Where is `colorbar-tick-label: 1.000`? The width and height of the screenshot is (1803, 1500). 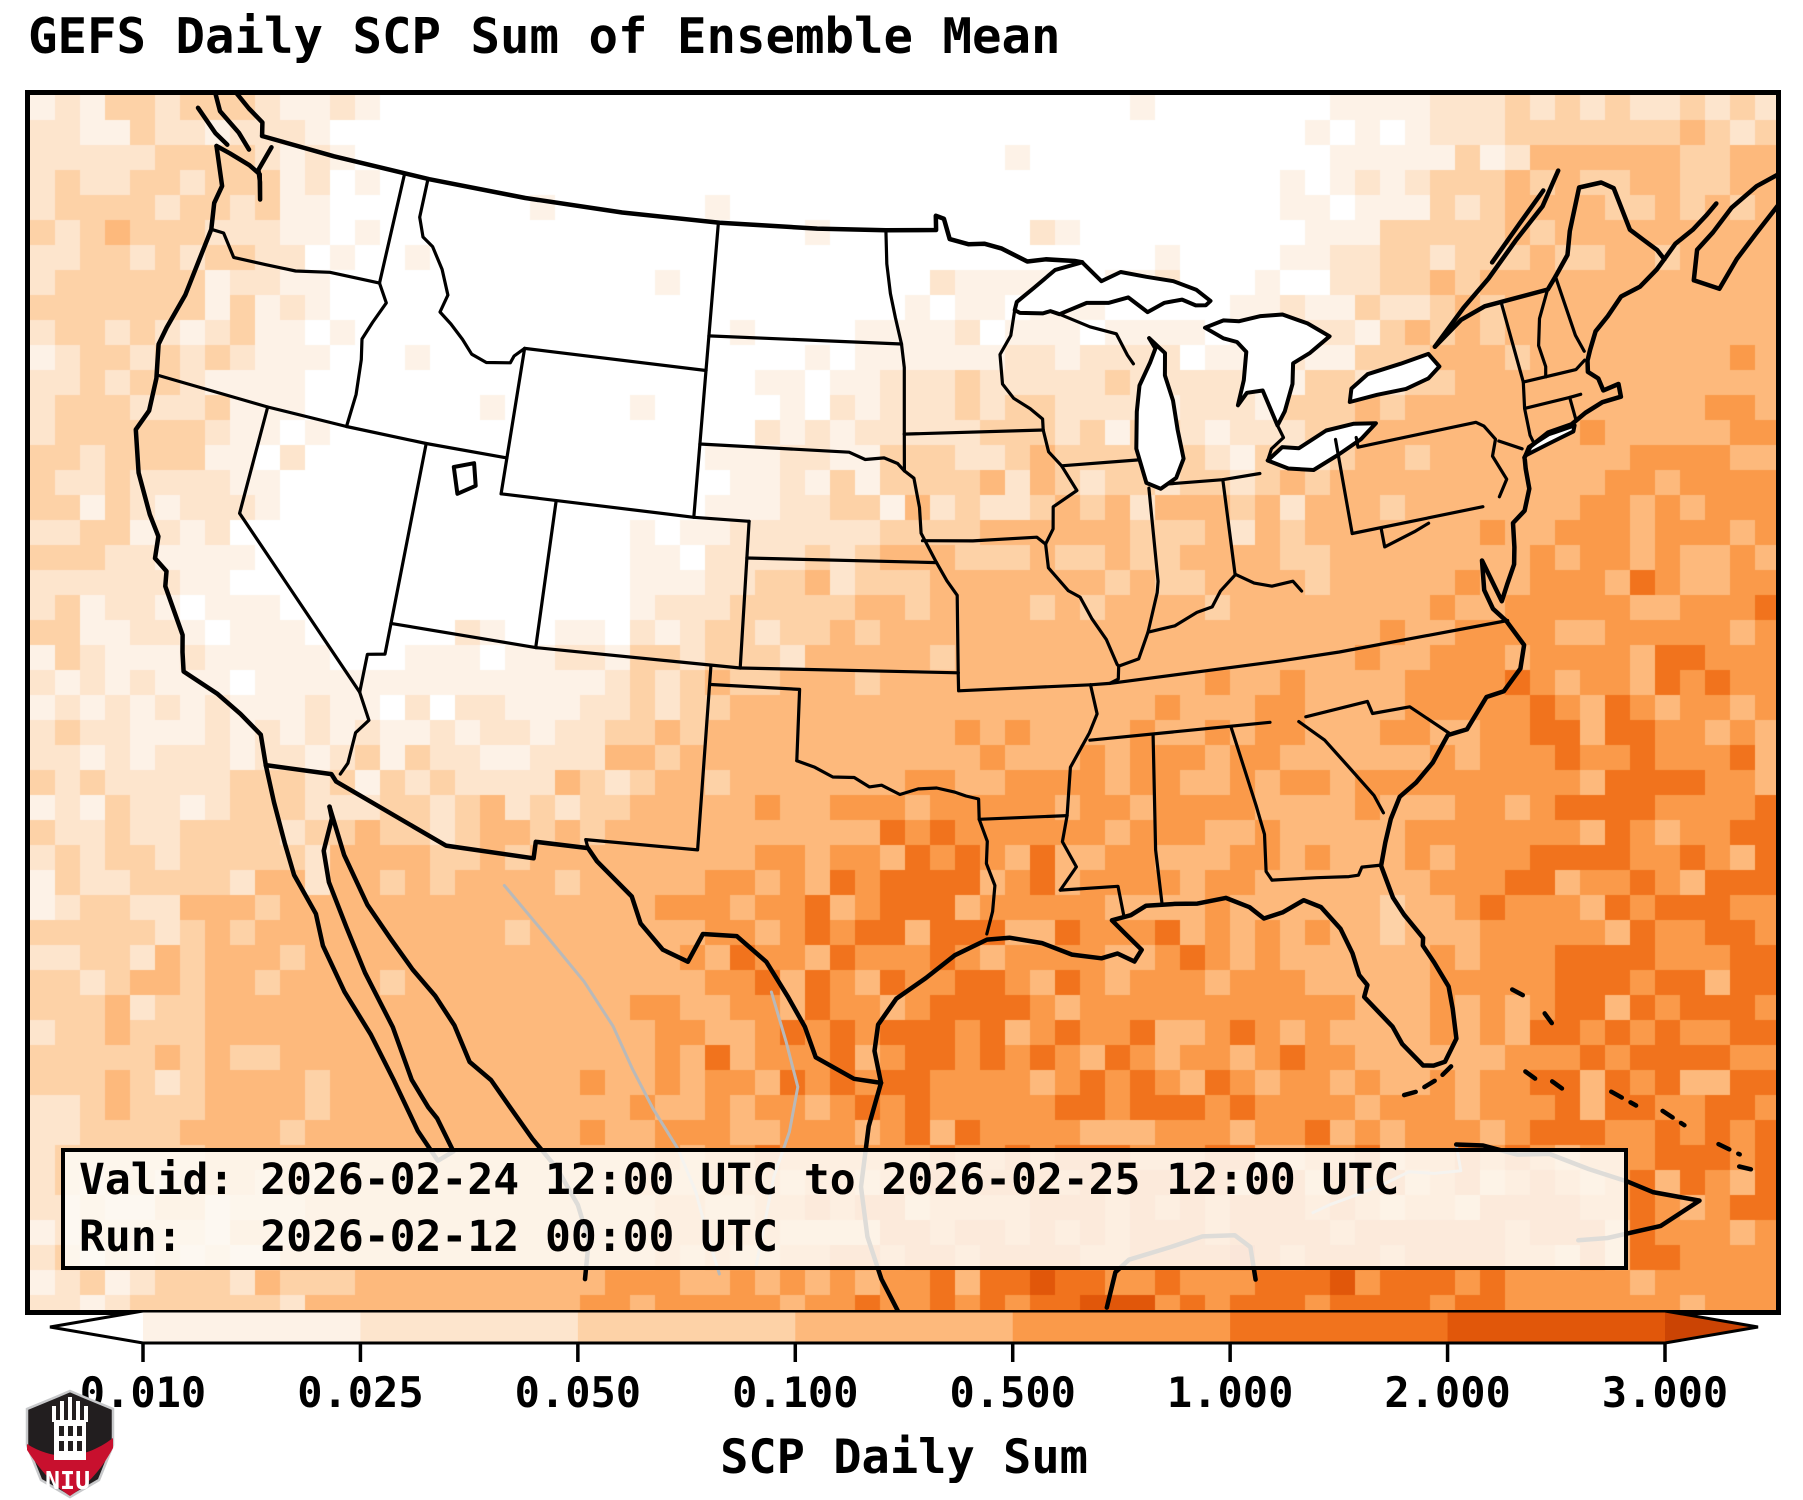
colorbar-tick-label: 1.000 is located at coordinates (1230, 1392).